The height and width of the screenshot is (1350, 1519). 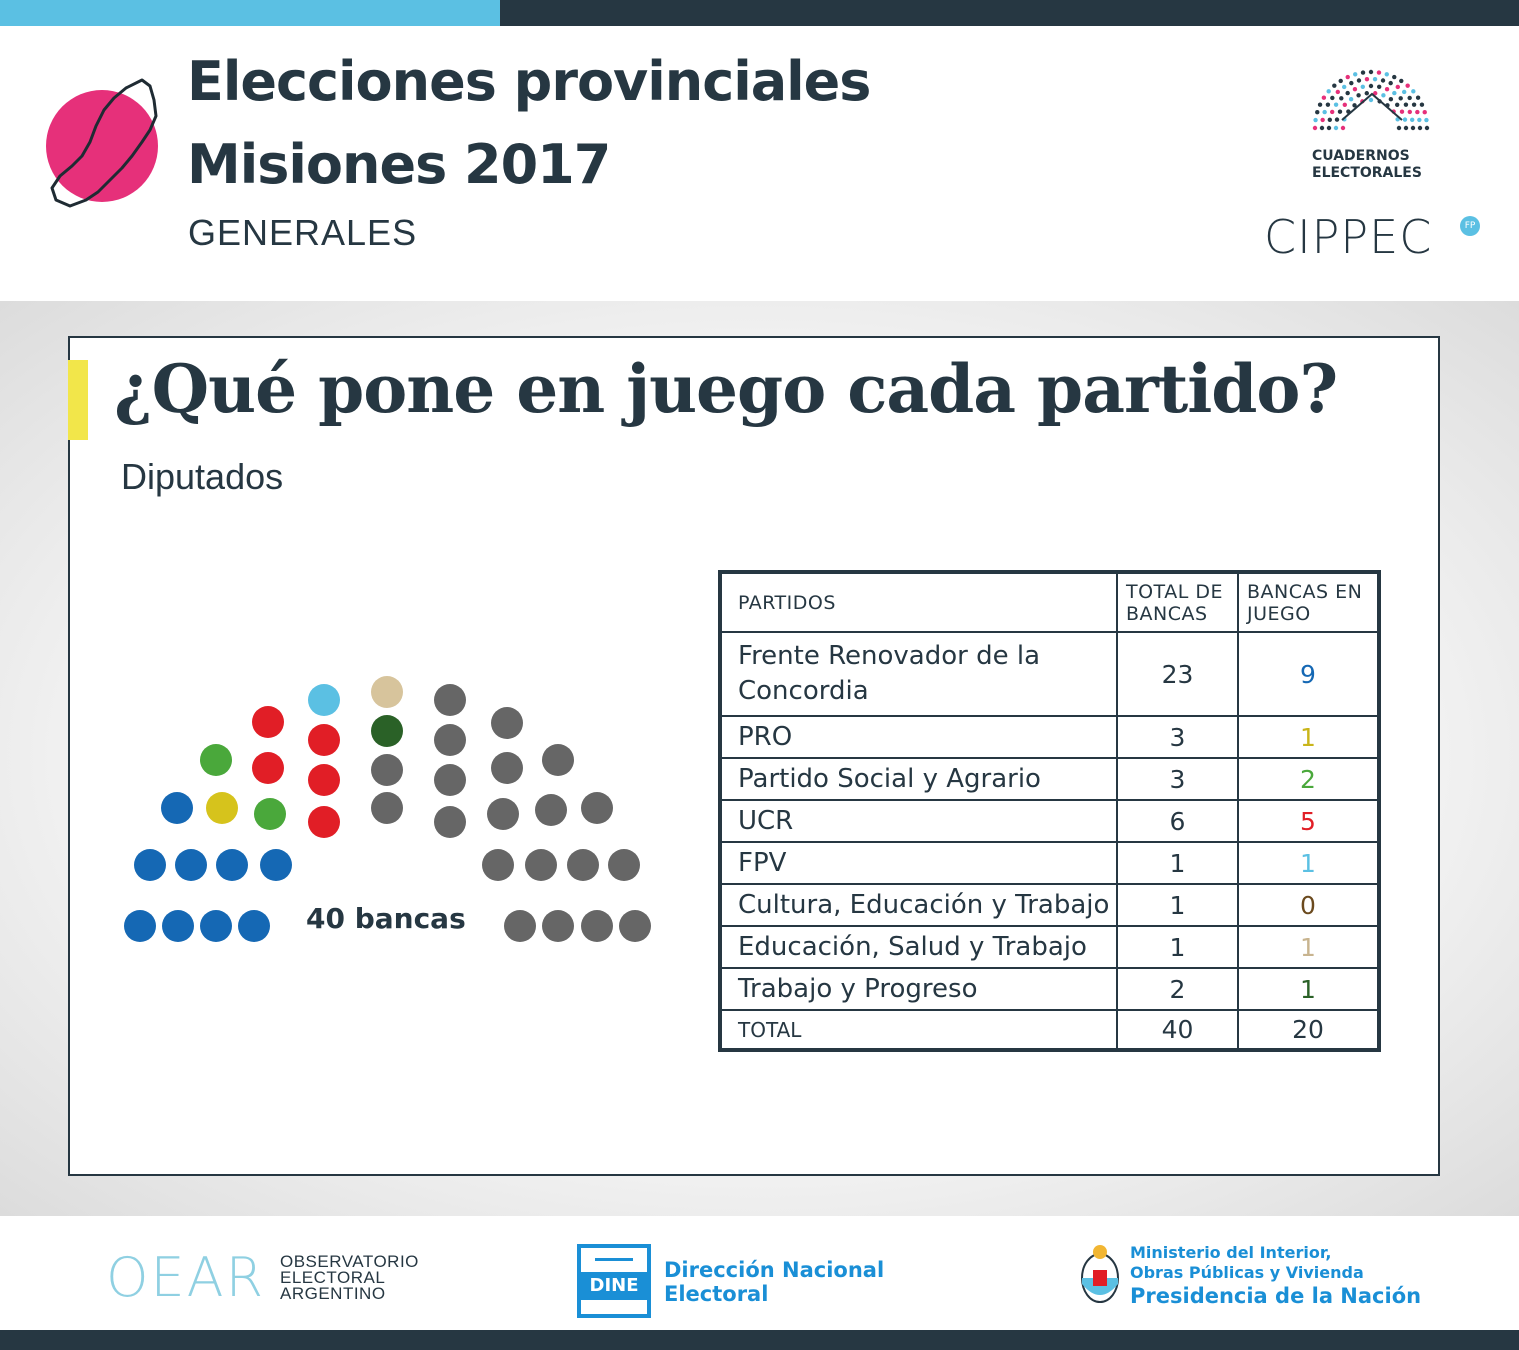 I want to click on card-title: ¿Qué pone en juego cada partido?, so click(x=726, y=389).